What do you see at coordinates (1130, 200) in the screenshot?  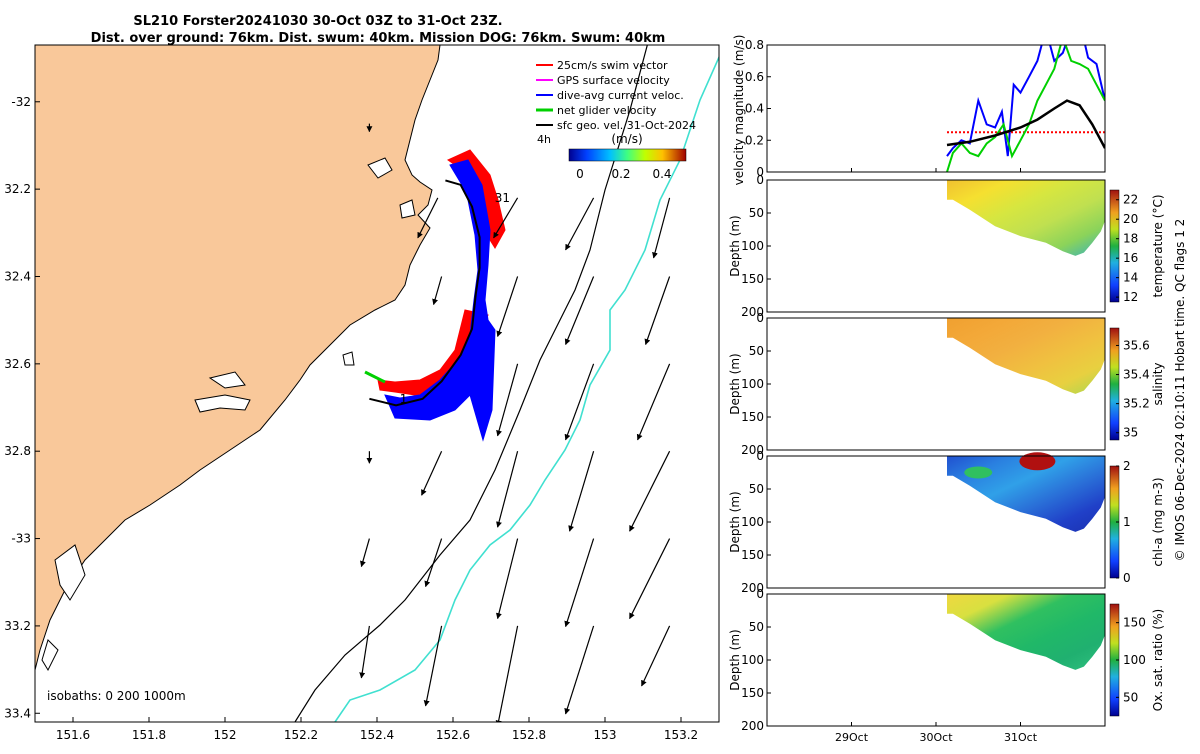 I see `colorbar-tick-label: 22` at bounding box center [1130, 200].